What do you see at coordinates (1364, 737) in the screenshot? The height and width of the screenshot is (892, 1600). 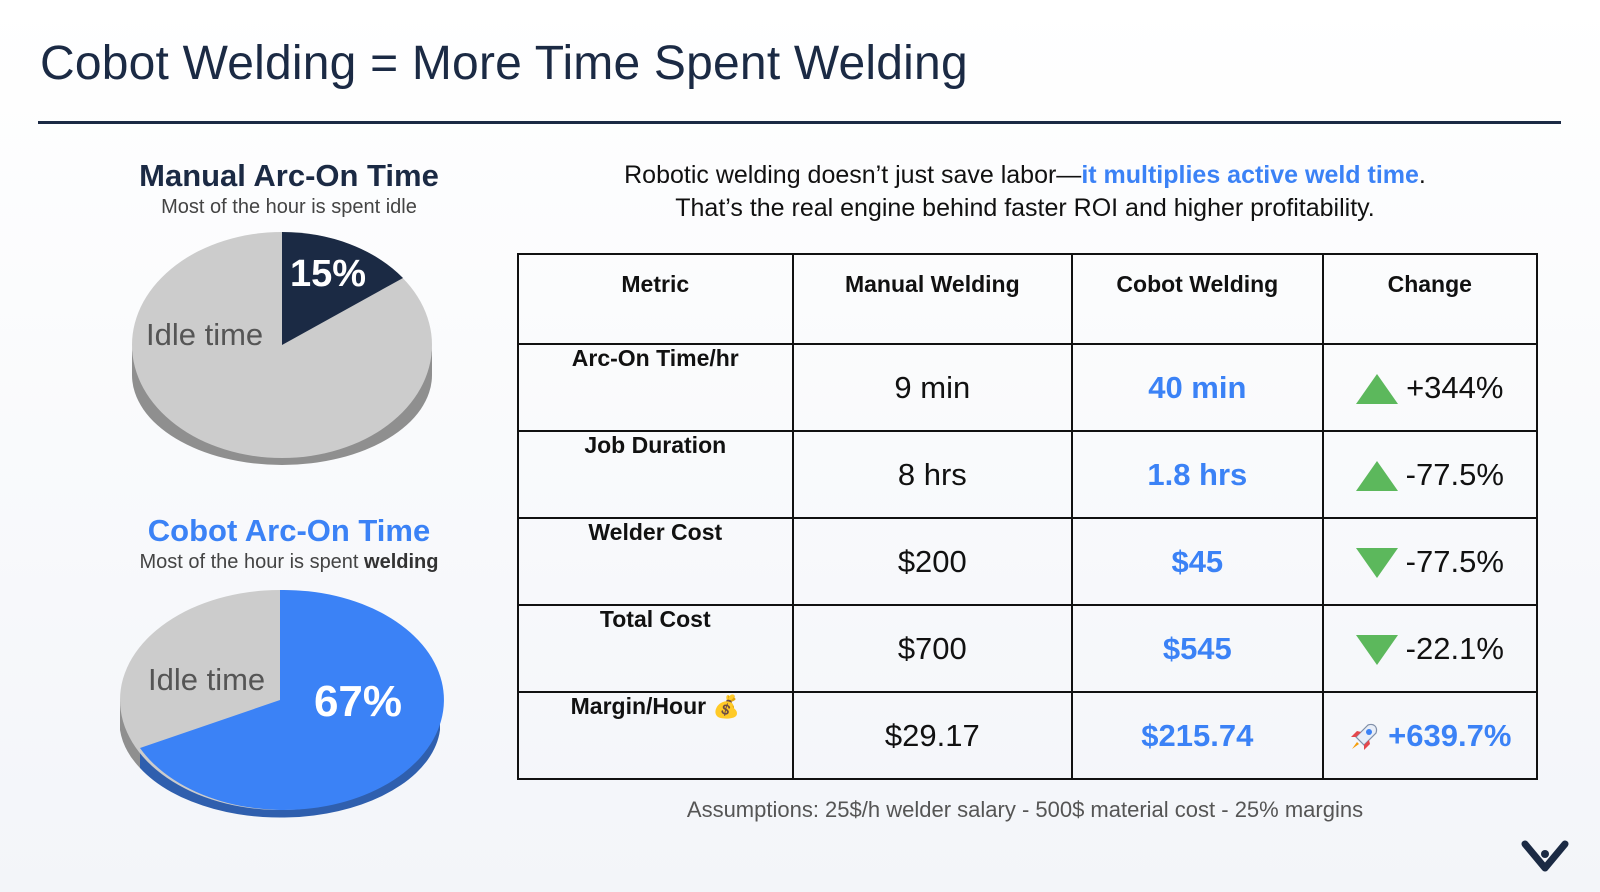 I see `rocket-icon` at bounding box center [1364, 737].